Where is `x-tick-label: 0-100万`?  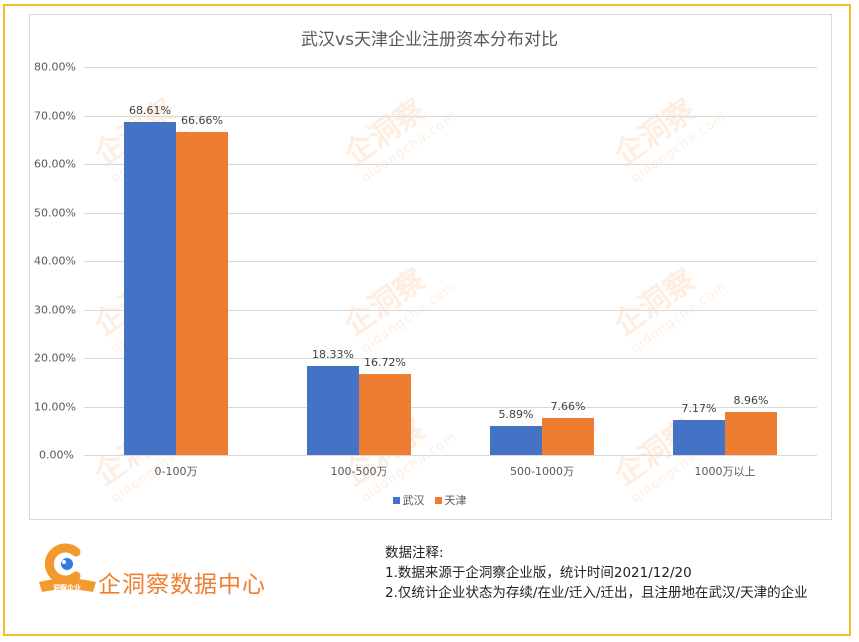 x-tick-label: 0-100万 is located at coordinates (176, 471).